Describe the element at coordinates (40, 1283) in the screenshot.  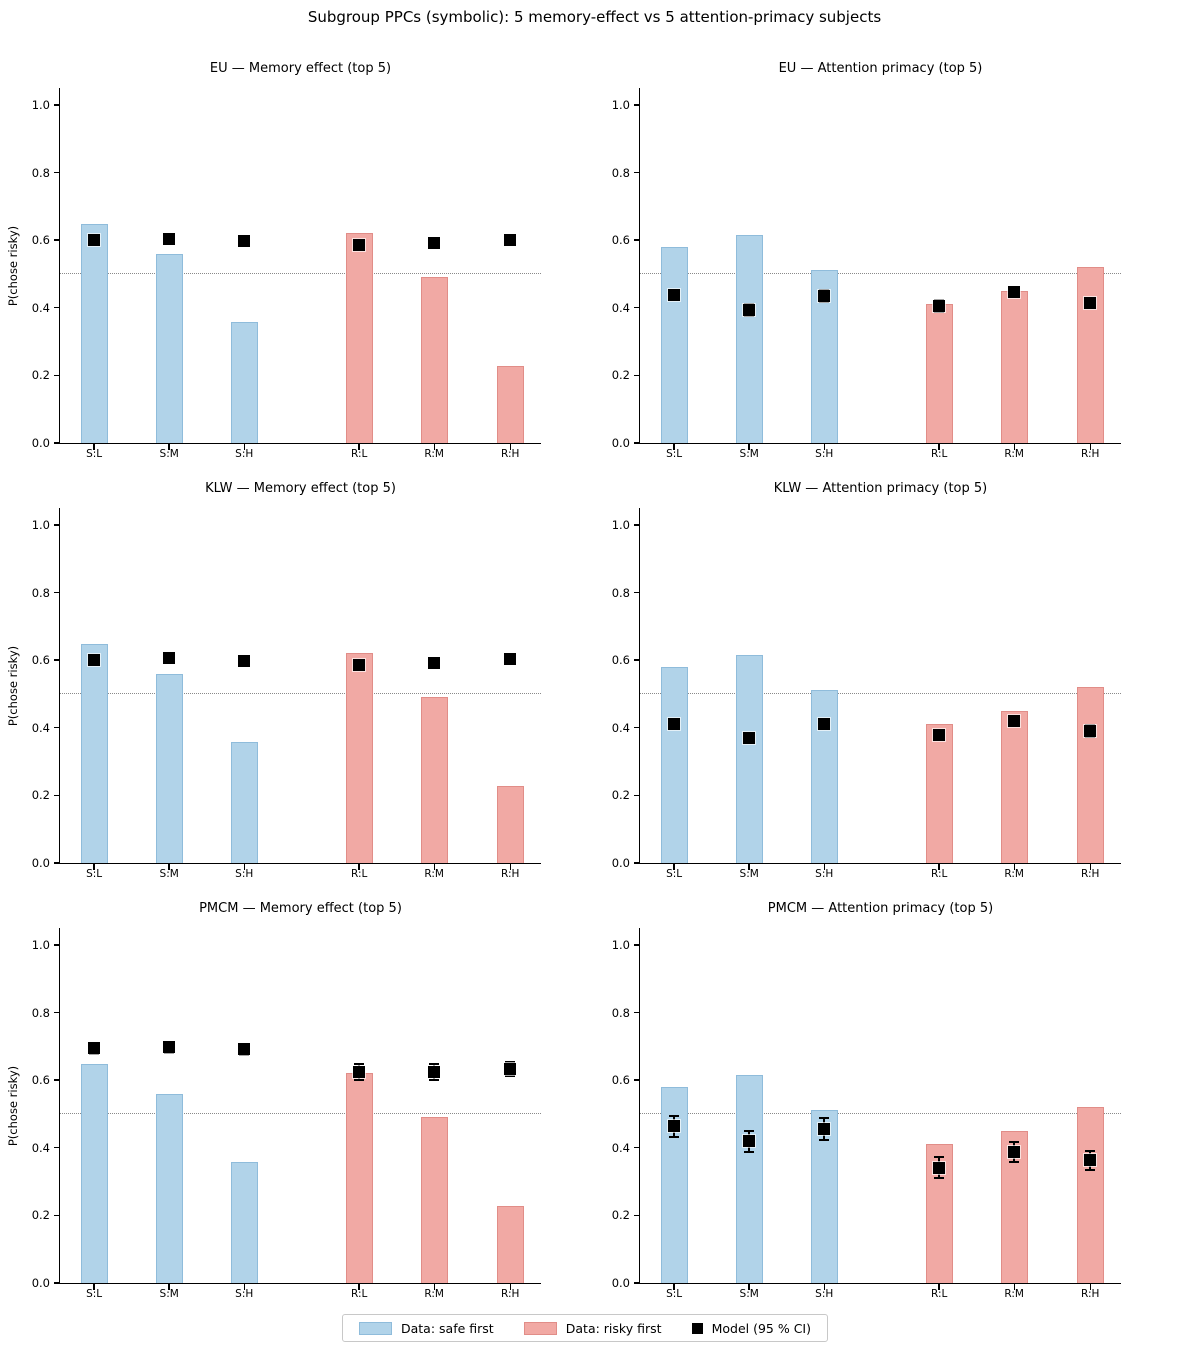
I see `y-tick-label: 0.0` at that location.